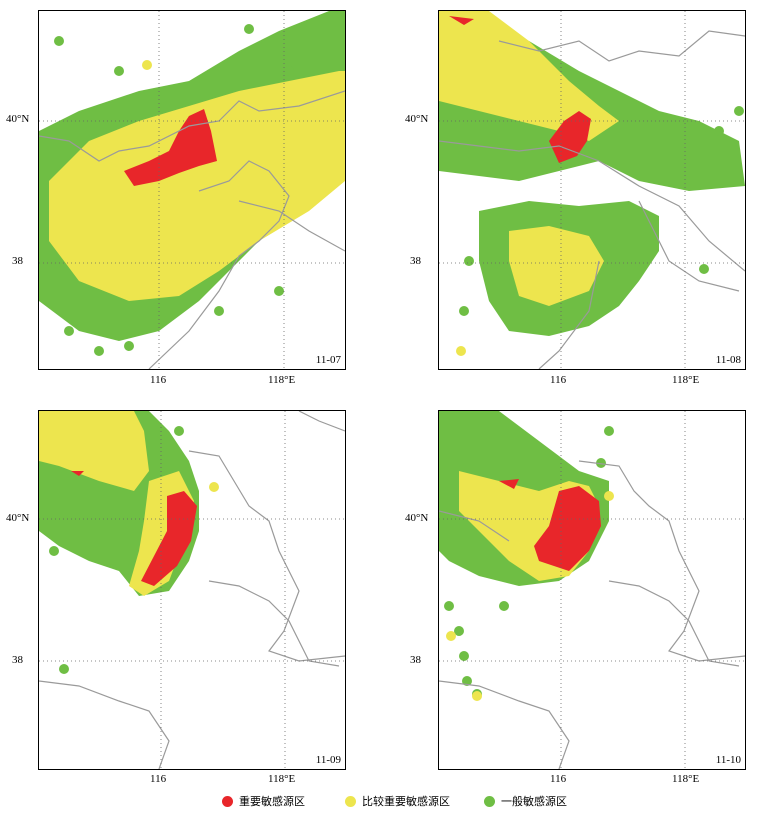  I want to click on legend-item-relative: 比较重要敏感源区, so click(397, 801).